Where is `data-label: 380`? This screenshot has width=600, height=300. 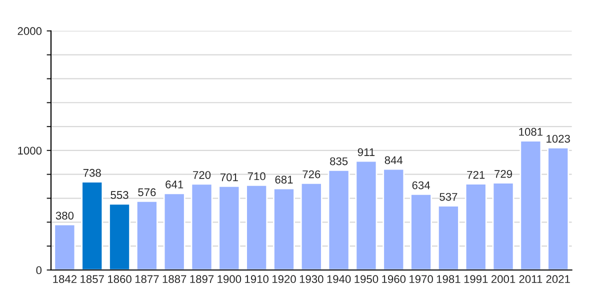
data-label: 380 is located at coordinates (65, 216).